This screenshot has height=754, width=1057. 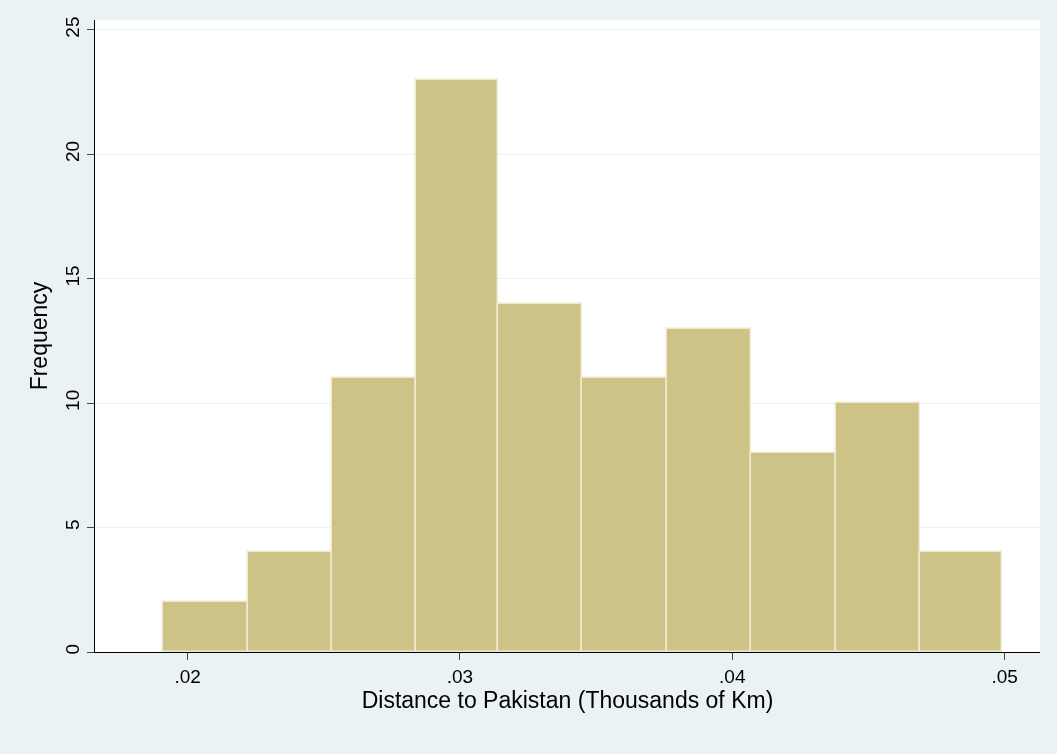 I want to click on y-tick-label: 20, so click(x=73, y=151).